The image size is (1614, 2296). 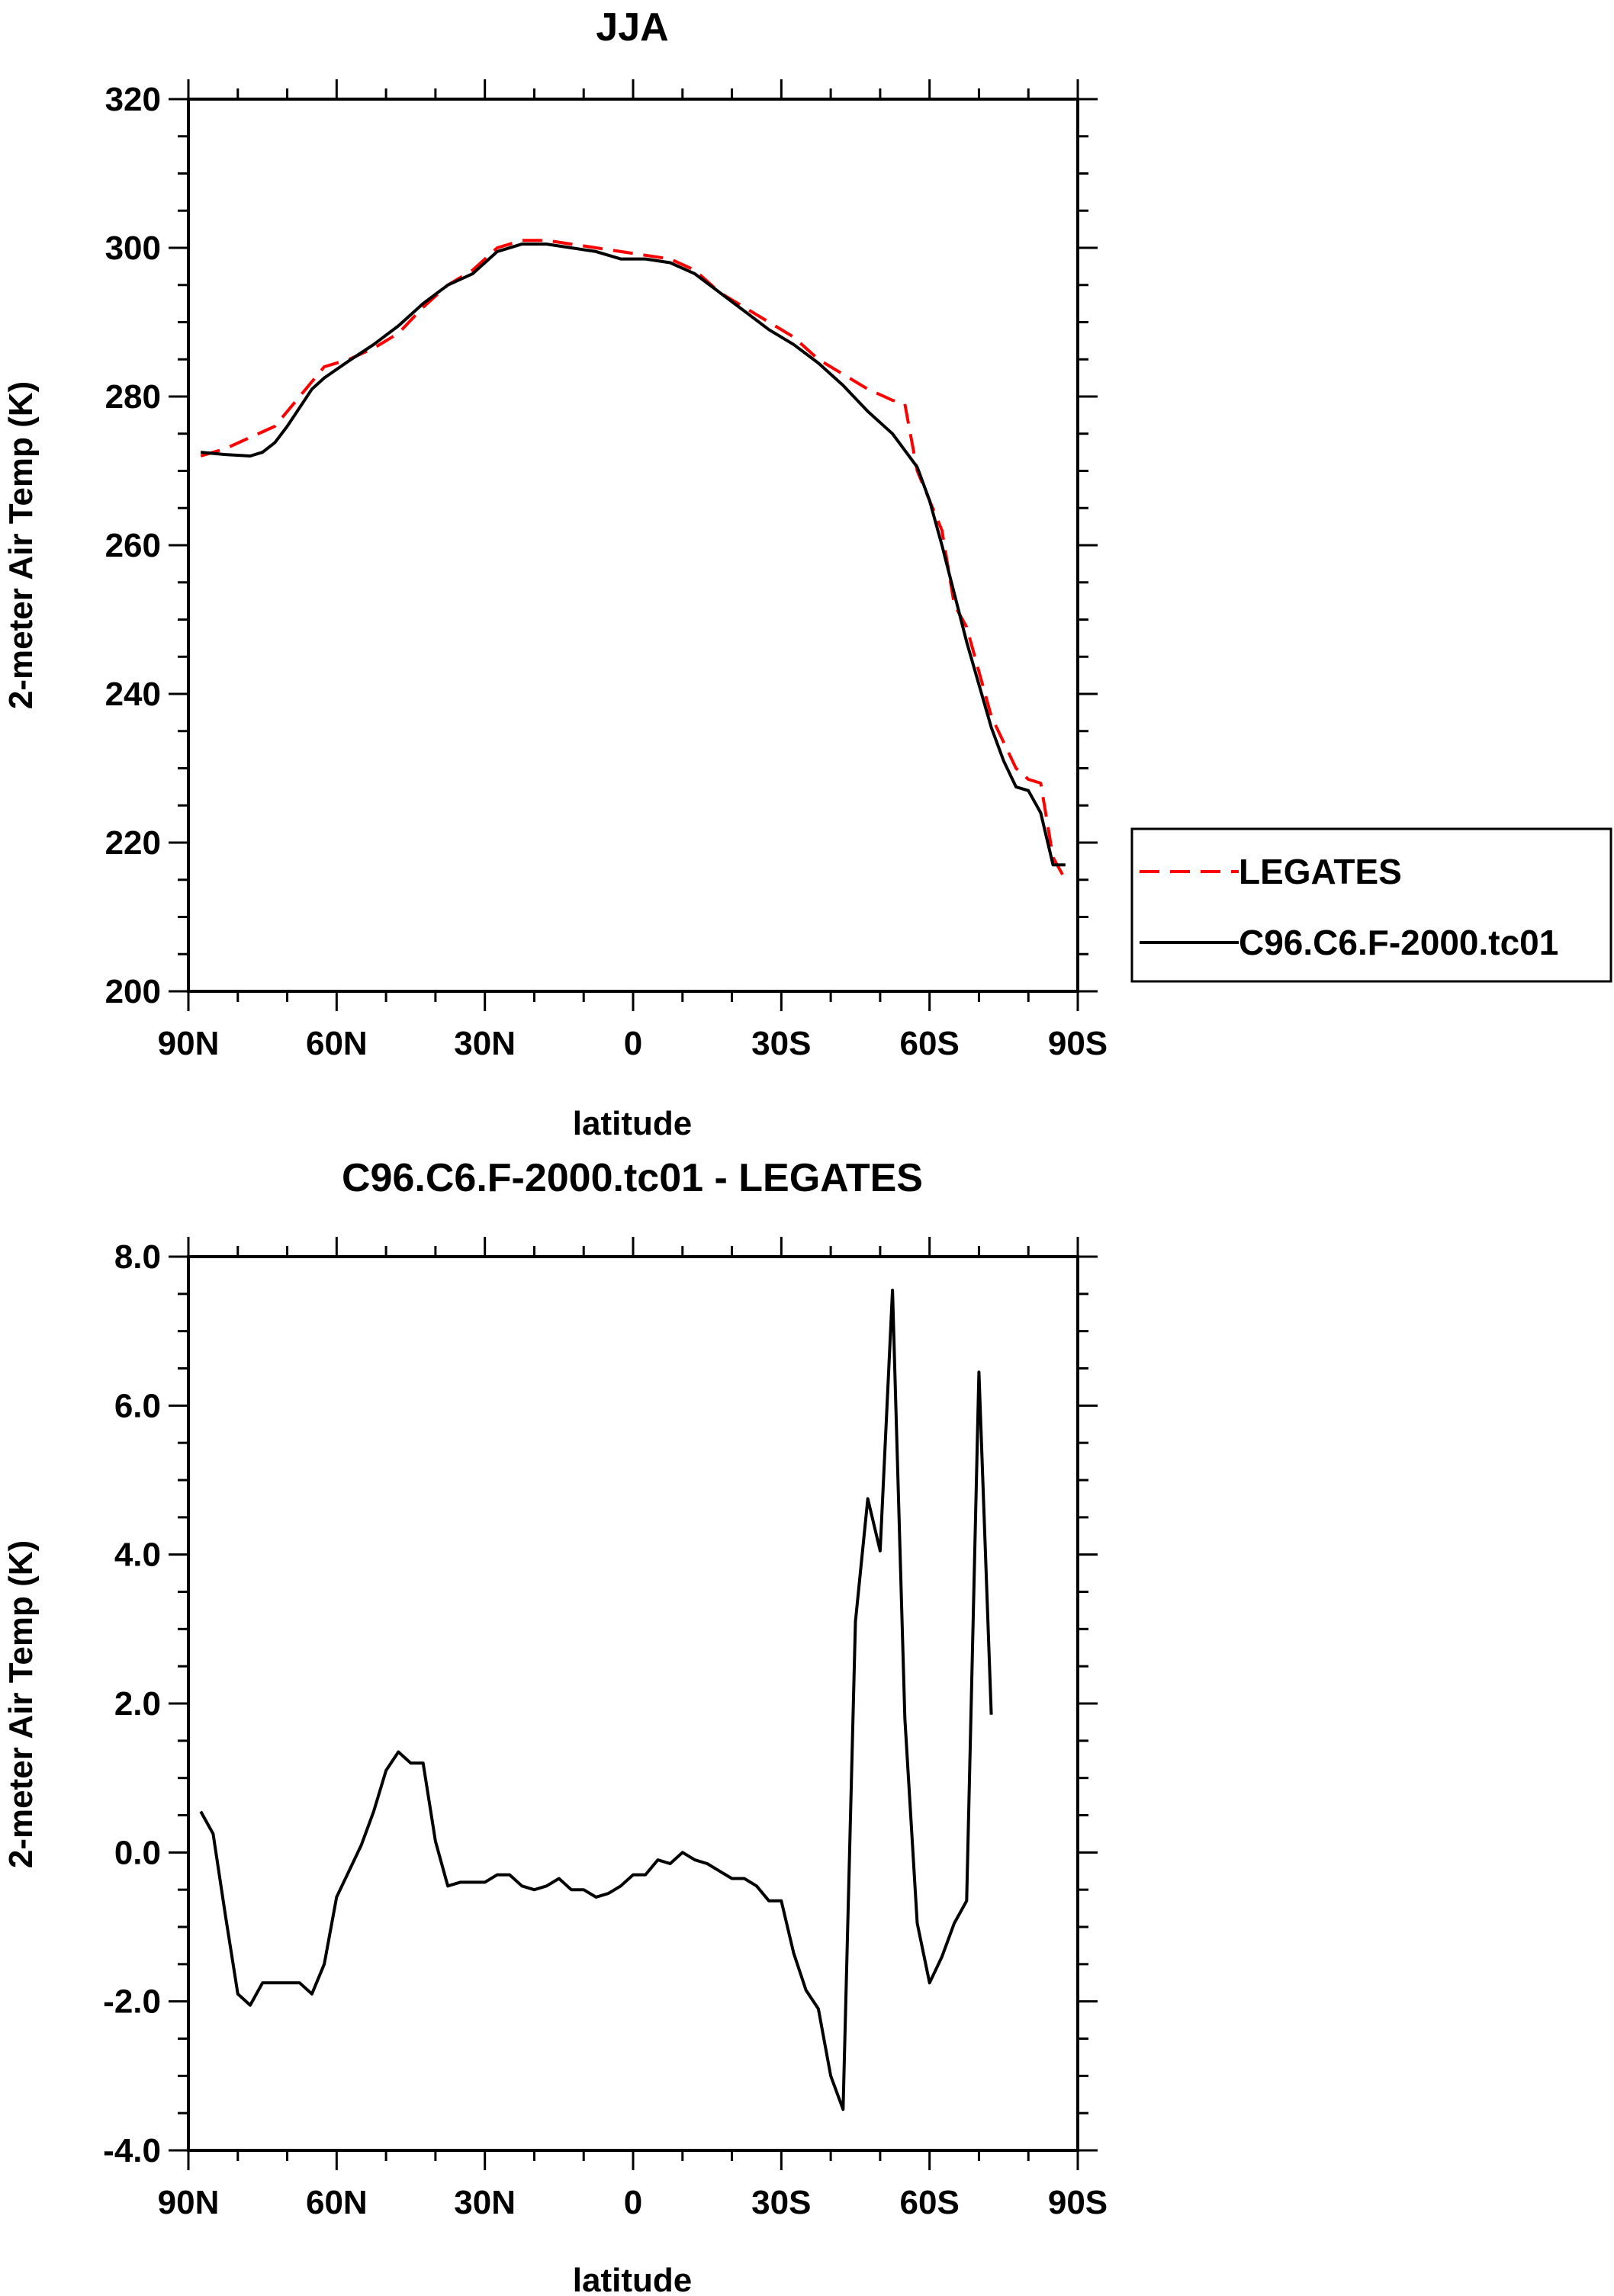 What do you see at coordinates (1078, 2202) in the screenshot?
I see `bottom-x-tick-label: 90S` at bounding box center [1078, 2202].